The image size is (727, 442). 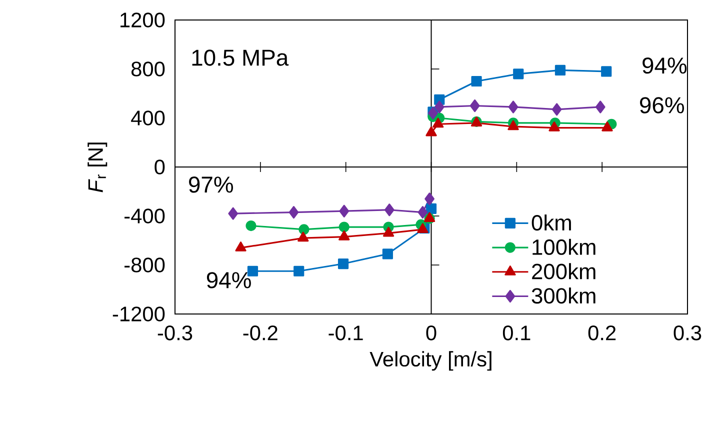 I want to click on x-axis-title: Velocity [m/s], so click(x=431, y=361).